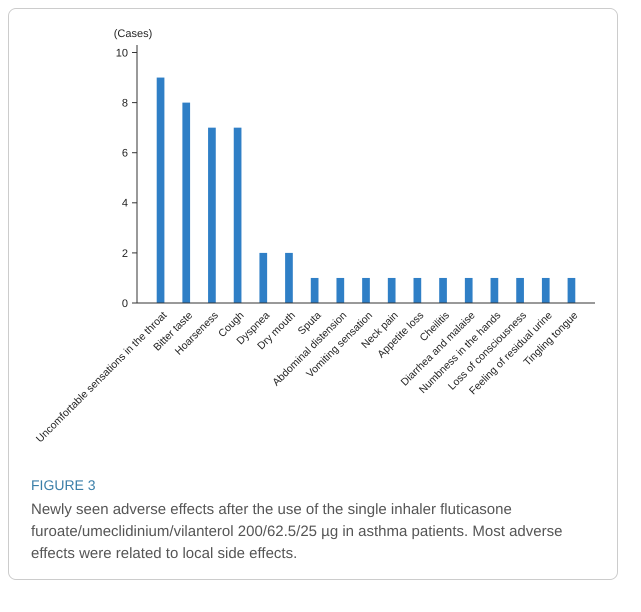  What do you see at coordinates (125, 304) in the screenshot?
I see `y-tick-label: 0` at bounding box center [125, 304].